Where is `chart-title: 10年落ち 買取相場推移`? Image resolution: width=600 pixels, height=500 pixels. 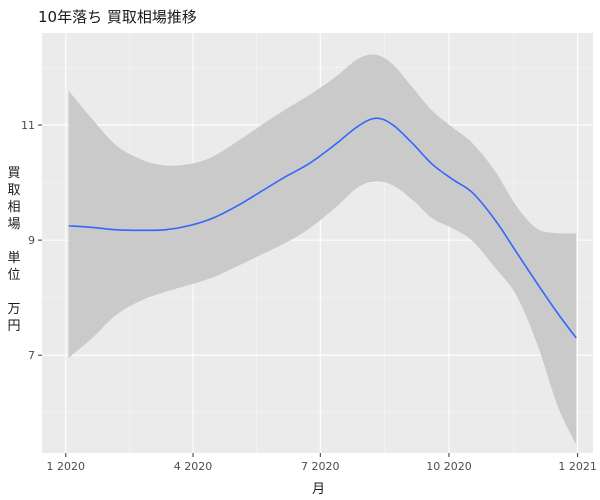 chart-title: 10年落ち 買取相場推移 is located at coordinates (117, 17).